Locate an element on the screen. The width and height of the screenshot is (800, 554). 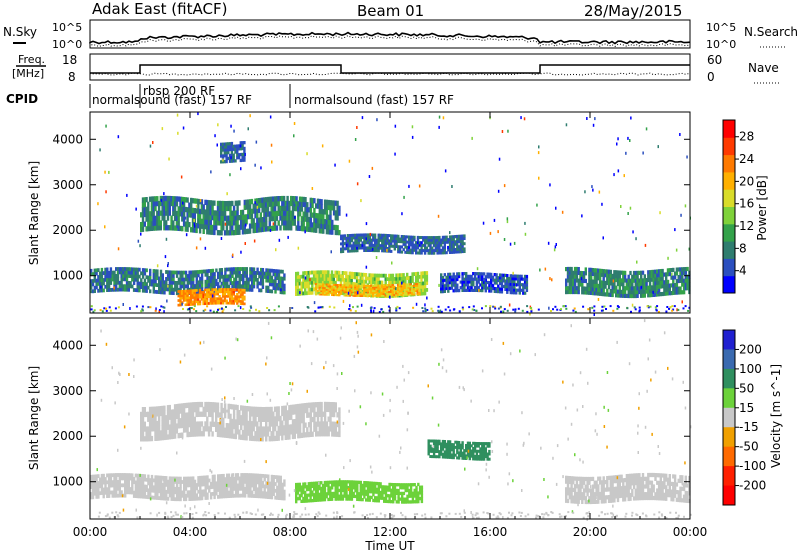
power-colorbar-ticks: 481216202428 is located at coordinates (744, 204).